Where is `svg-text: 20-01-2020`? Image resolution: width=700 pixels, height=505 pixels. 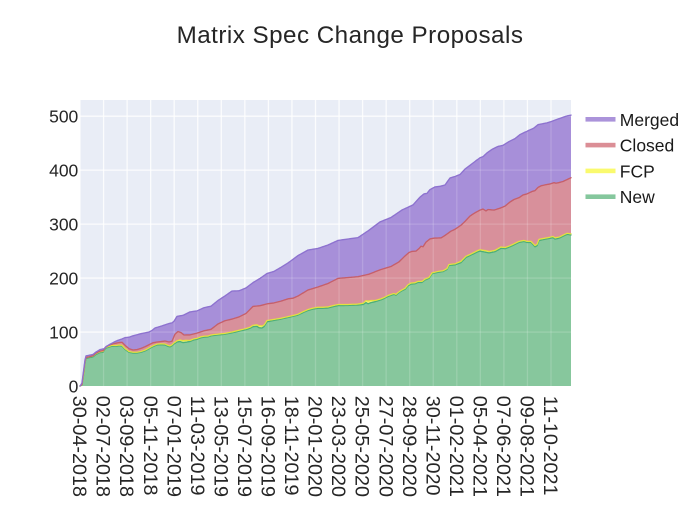
svg-text: 20-01-2020 is located at coordinates (315, 446).